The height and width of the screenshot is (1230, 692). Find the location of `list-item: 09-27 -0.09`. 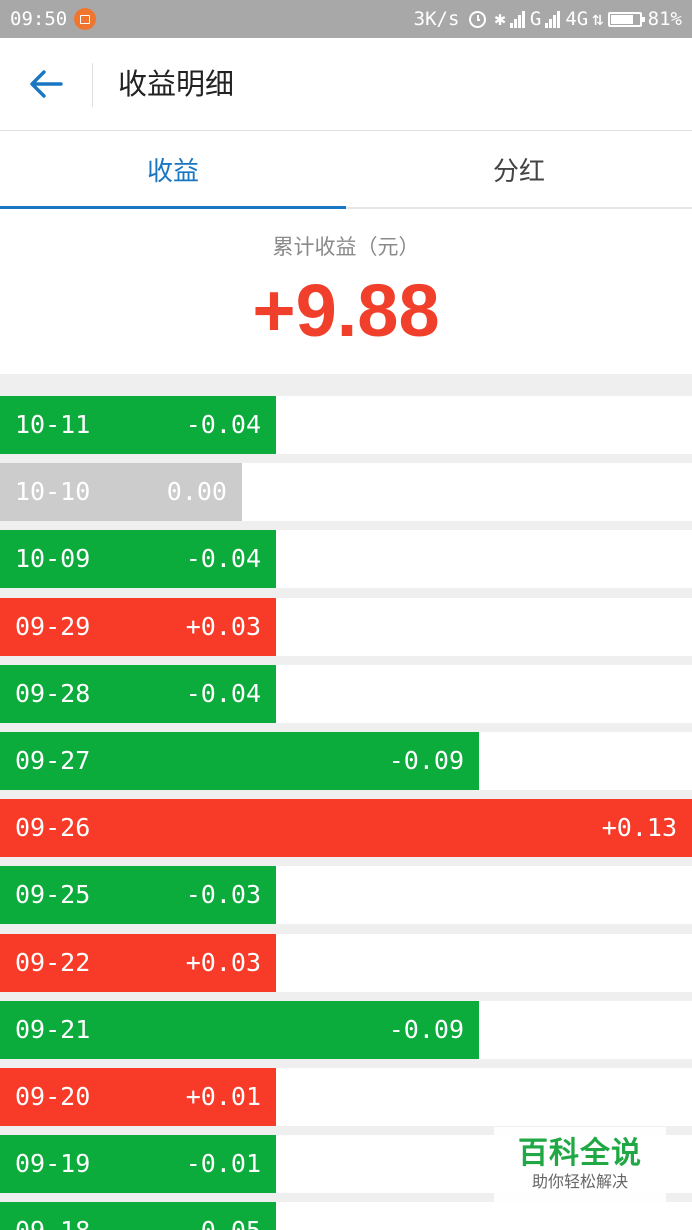

list-item: 09-27 -0.09 is located at coordinates (346, 761).